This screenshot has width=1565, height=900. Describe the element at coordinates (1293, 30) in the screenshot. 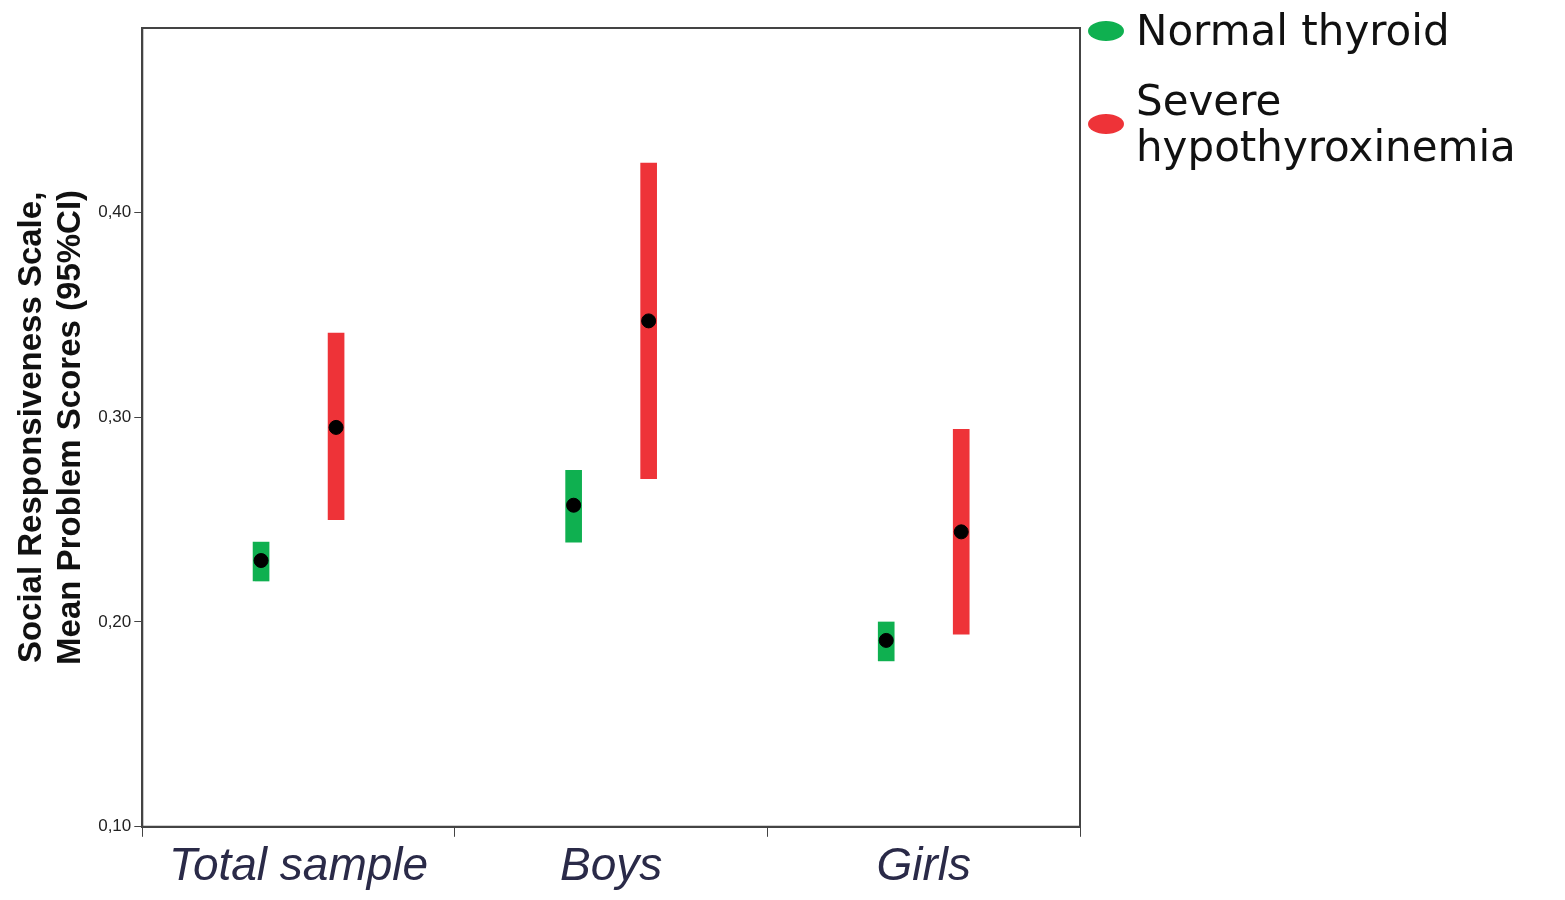

I see `legend-label: Normal thyroid` at that location.